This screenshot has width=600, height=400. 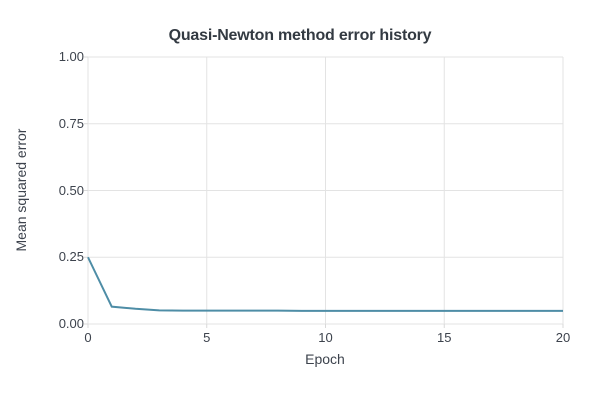 What do you see at coordinates (71, 190) in the screenshot?
I see `y-tick-label: 0.50` at bounding box center [71, 190].